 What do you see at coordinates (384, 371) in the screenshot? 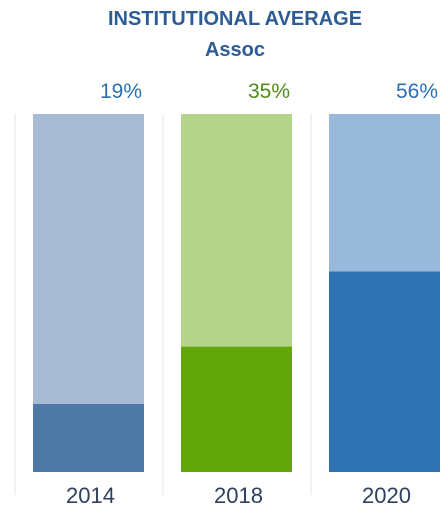
I see `bar-2020` at bounding box center [384, 371].